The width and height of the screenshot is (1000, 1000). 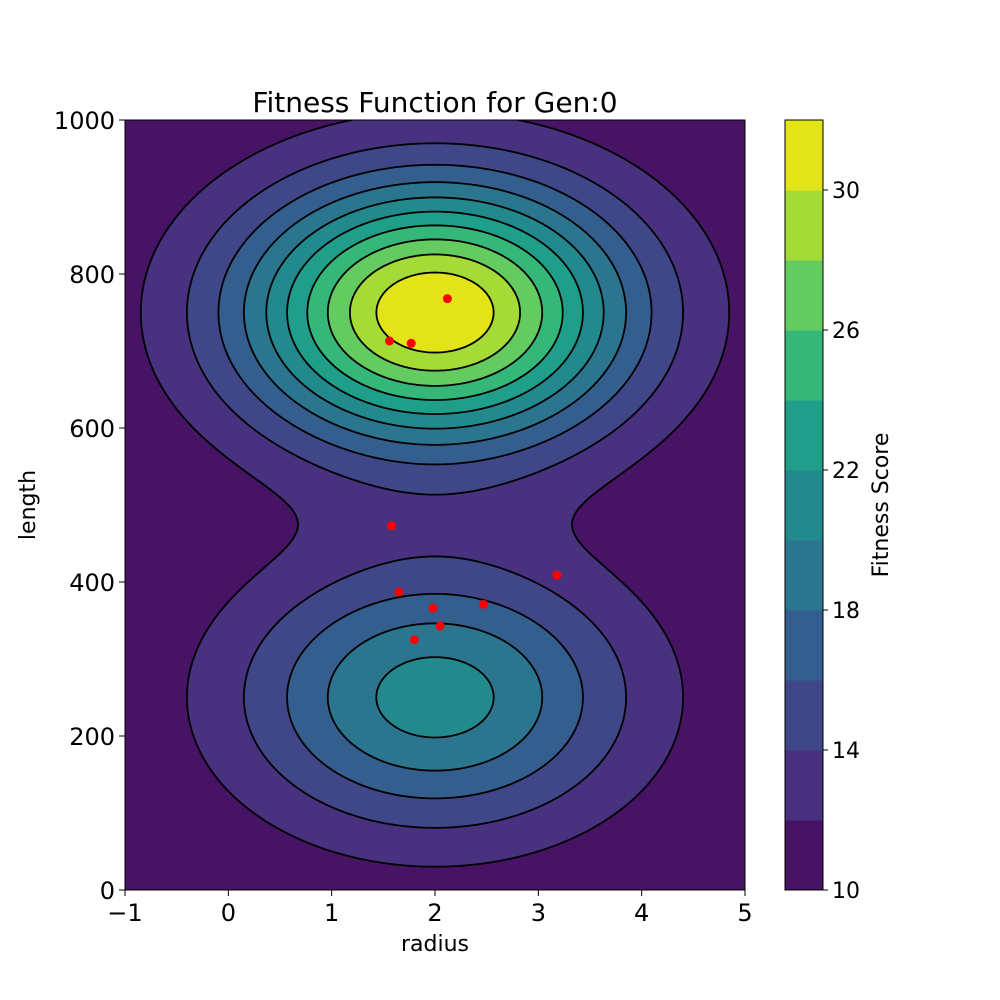 I want to click on contour-line, so click(x=435, y=312).